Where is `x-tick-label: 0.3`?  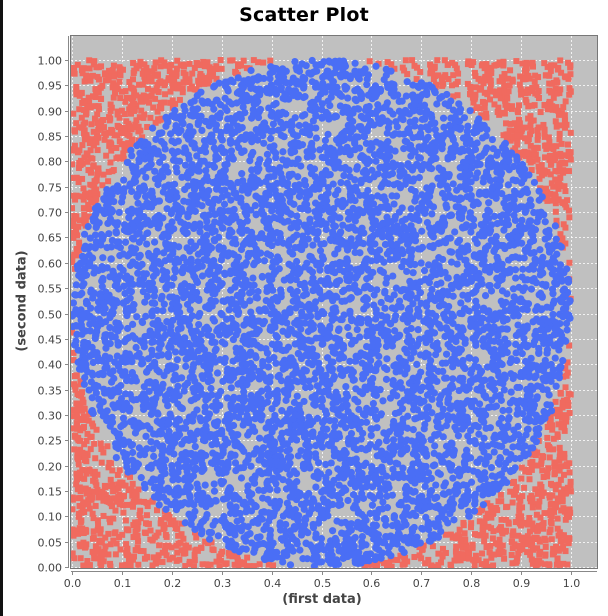 x-tick-label: 0.3 is located at coordinates (223, 583).